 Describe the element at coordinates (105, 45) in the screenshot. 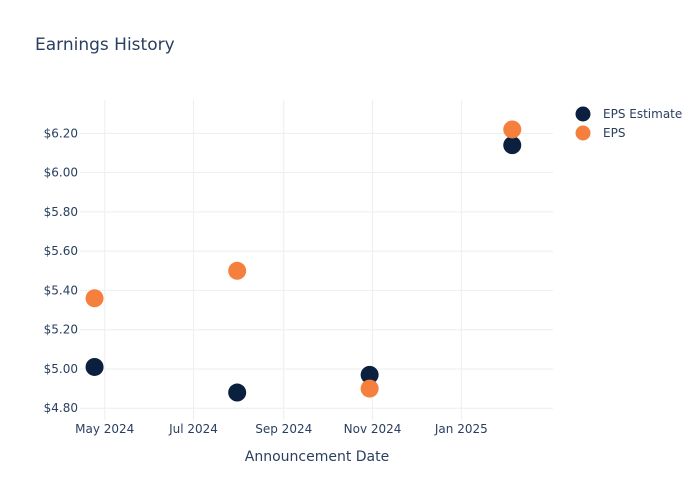

I see `chart-title: Earnings History` at that location.